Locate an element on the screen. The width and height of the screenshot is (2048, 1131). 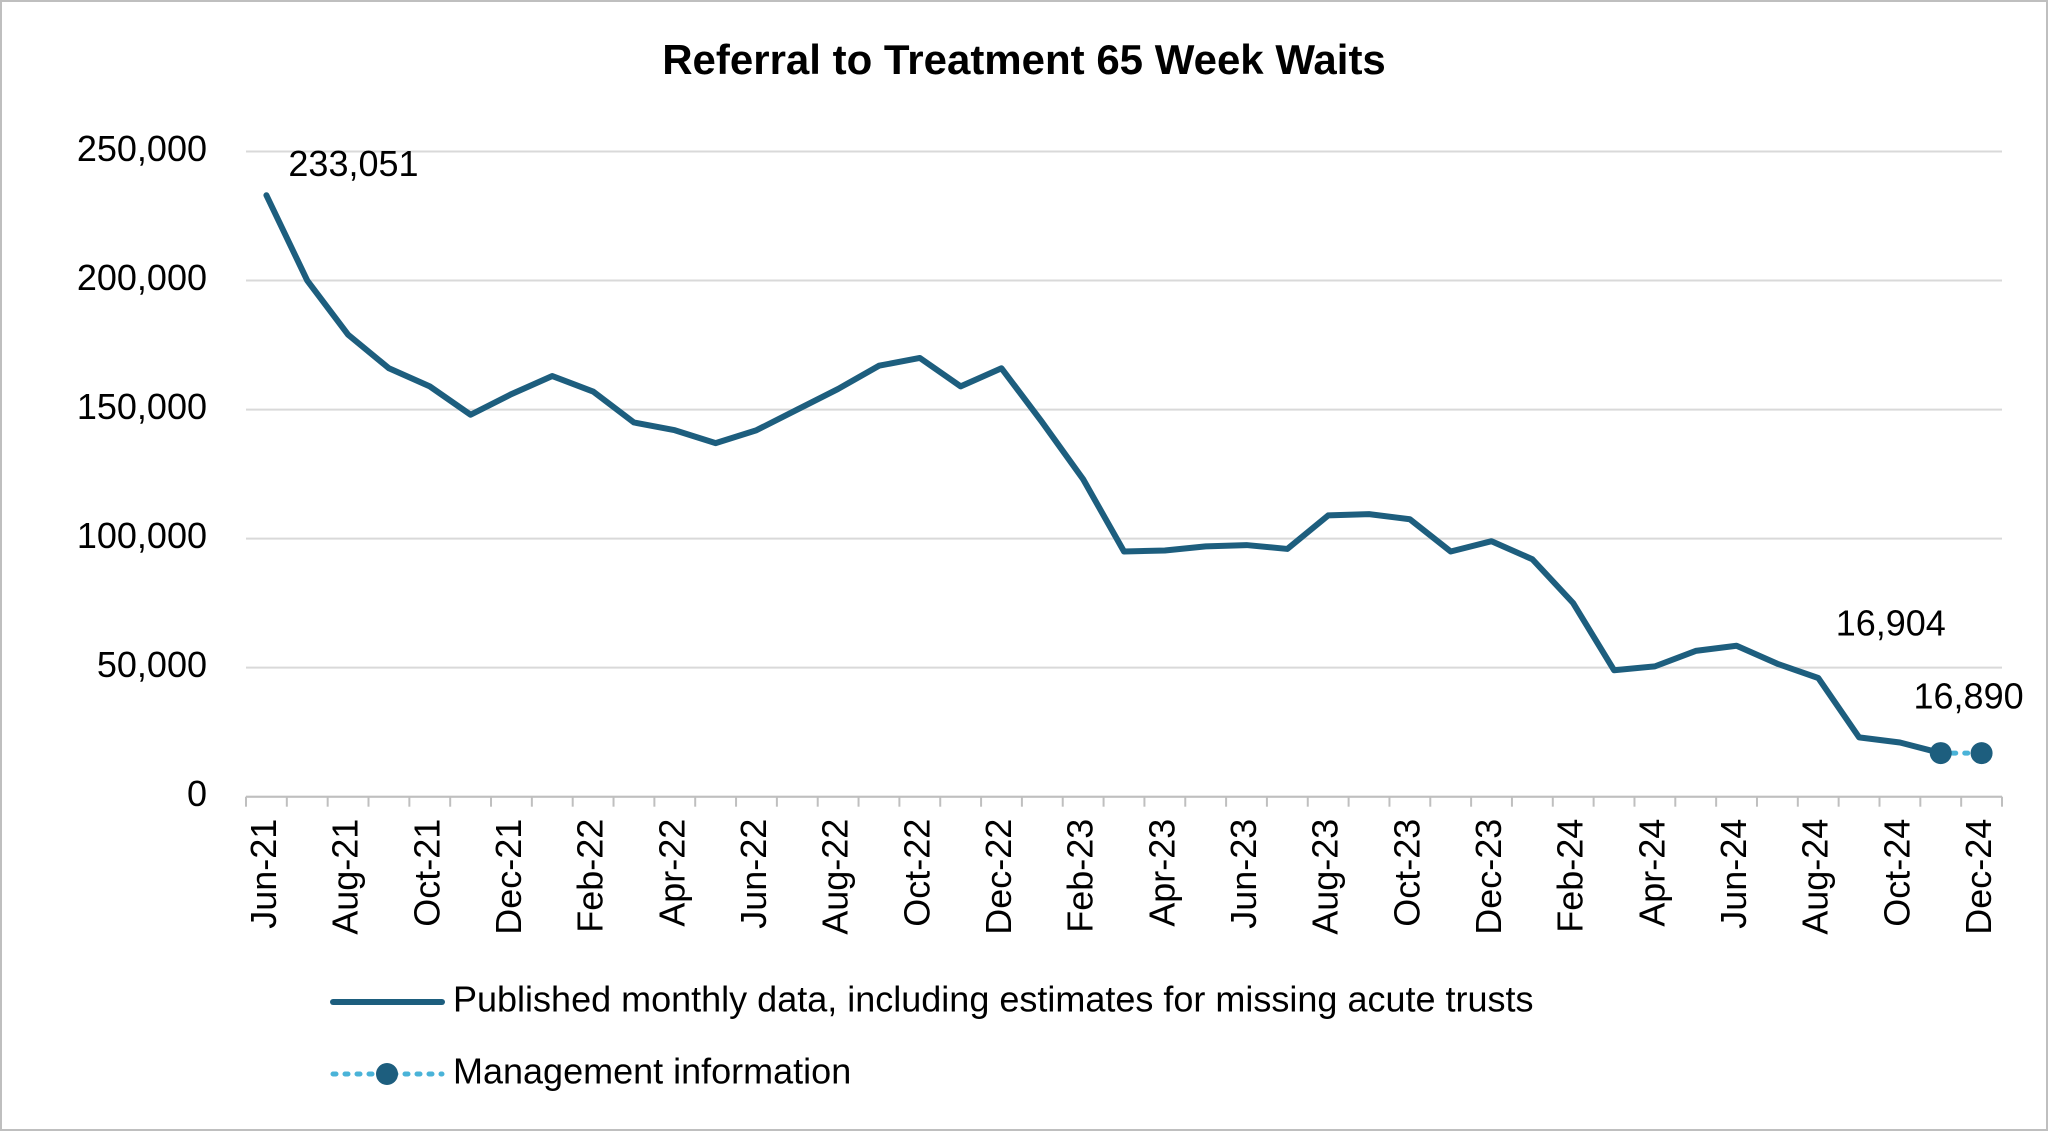
x-tick-label: Dec-21 is located at coordinates (508, 877).